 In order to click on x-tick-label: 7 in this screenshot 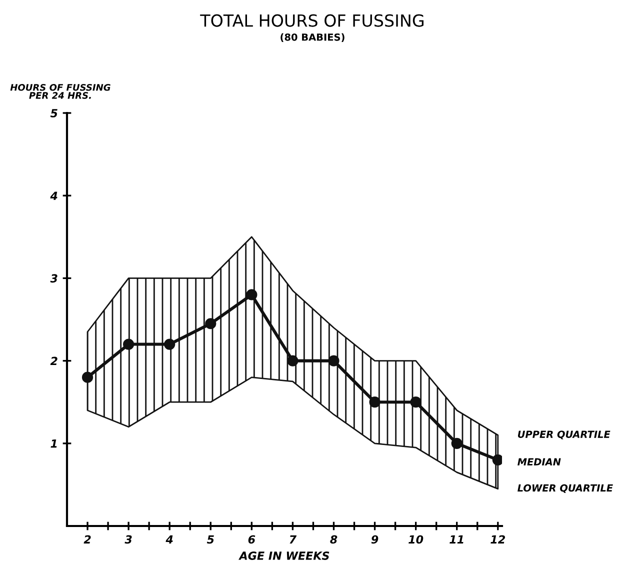, I will do `click(293, 539)`.